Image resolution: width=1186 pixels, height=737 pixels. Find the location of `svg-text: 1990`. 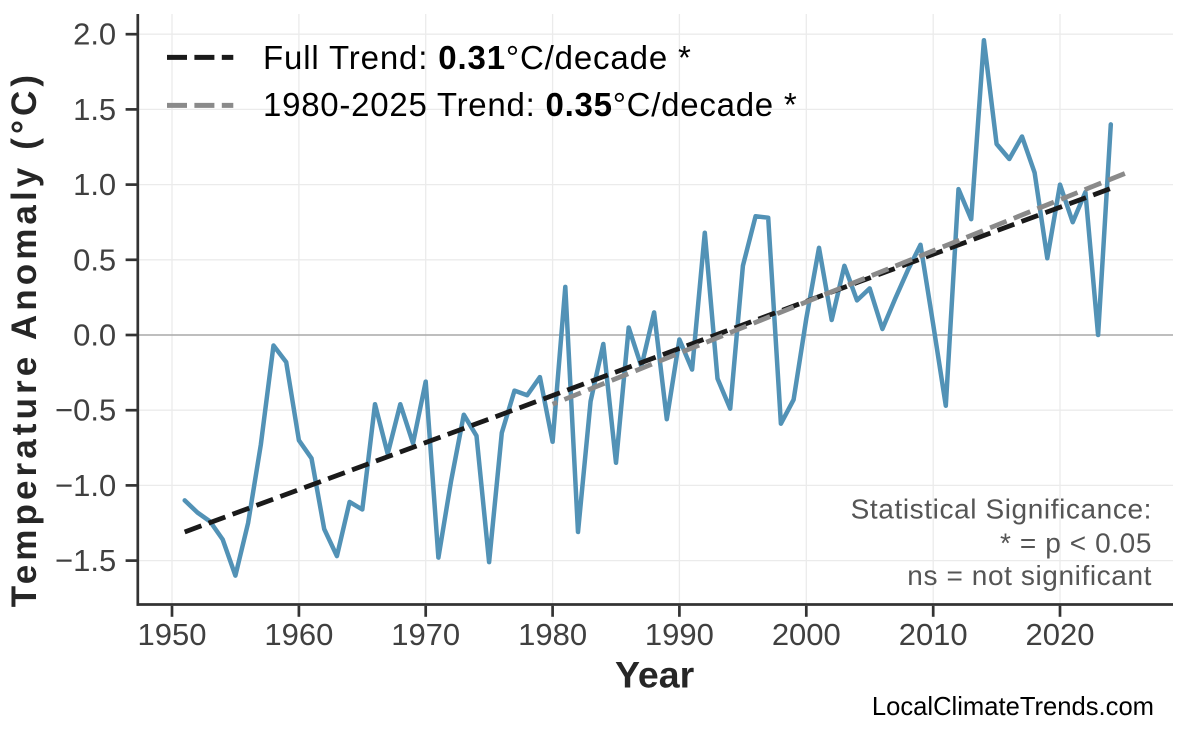

svg-text: 1990 is located at coordinates (679, 634).